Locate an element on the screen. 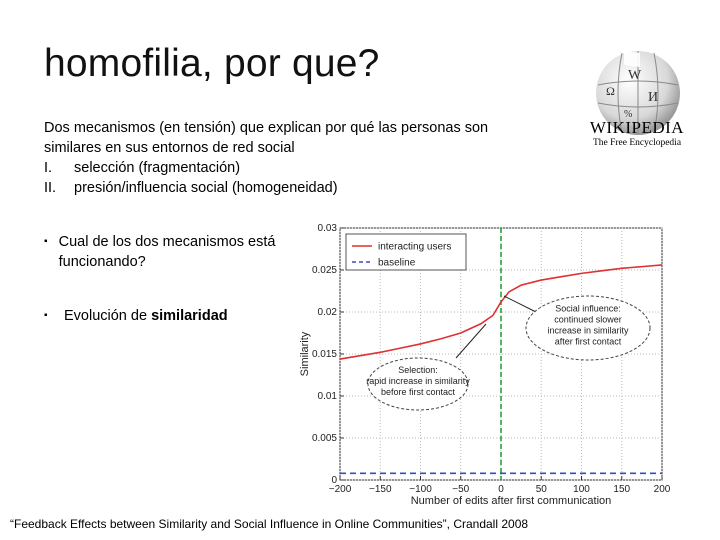  y-tick-label: 0.015 is located at coordinates (324, 354).